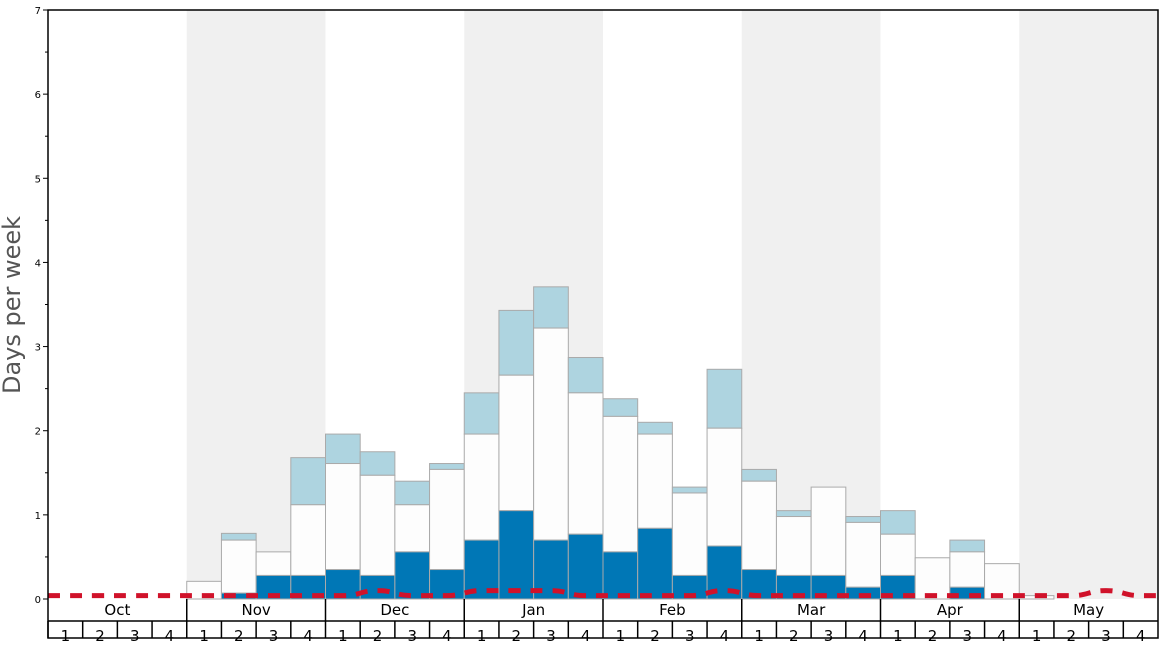 Image resolution: width=1168 pixels, height=648 pixels. I want to click on y-tick-label: 4, so click(38, 263).